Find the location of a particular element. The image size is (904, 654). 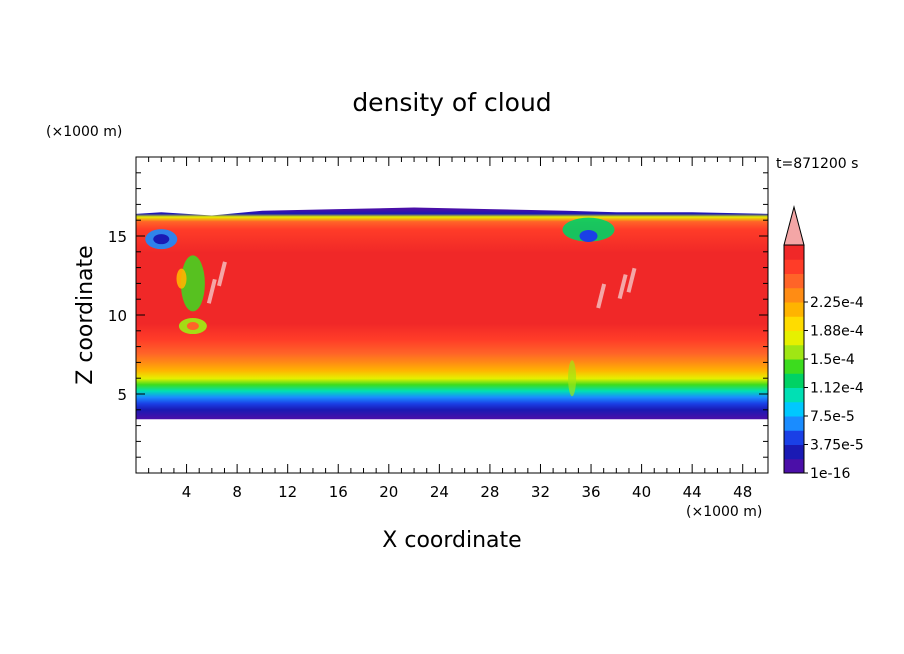

colorbar-label: 1.5e-4 is located at coordinates (832, 360).